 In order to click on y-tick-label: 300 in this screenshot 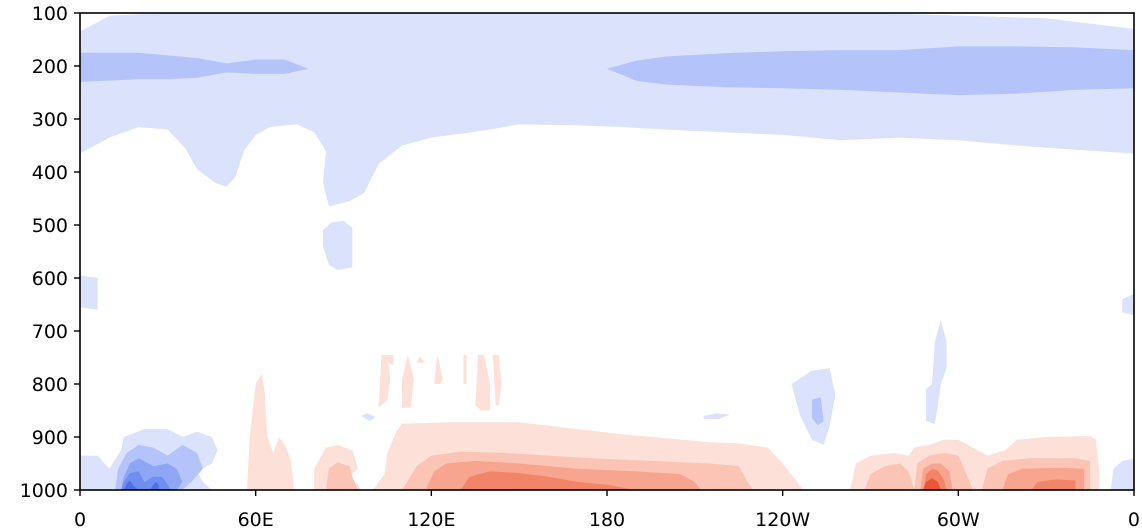, I will do `click(50, 120)`.